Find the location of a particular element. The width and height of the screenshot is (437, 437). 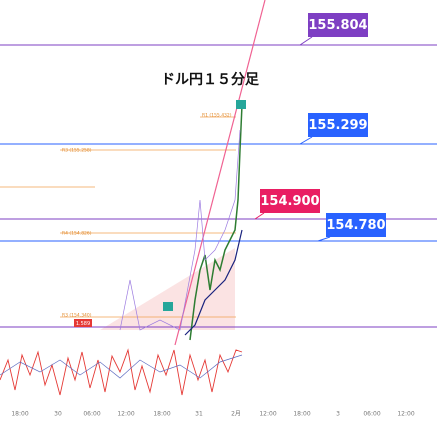

band-path is located at coordinates (180, 230).